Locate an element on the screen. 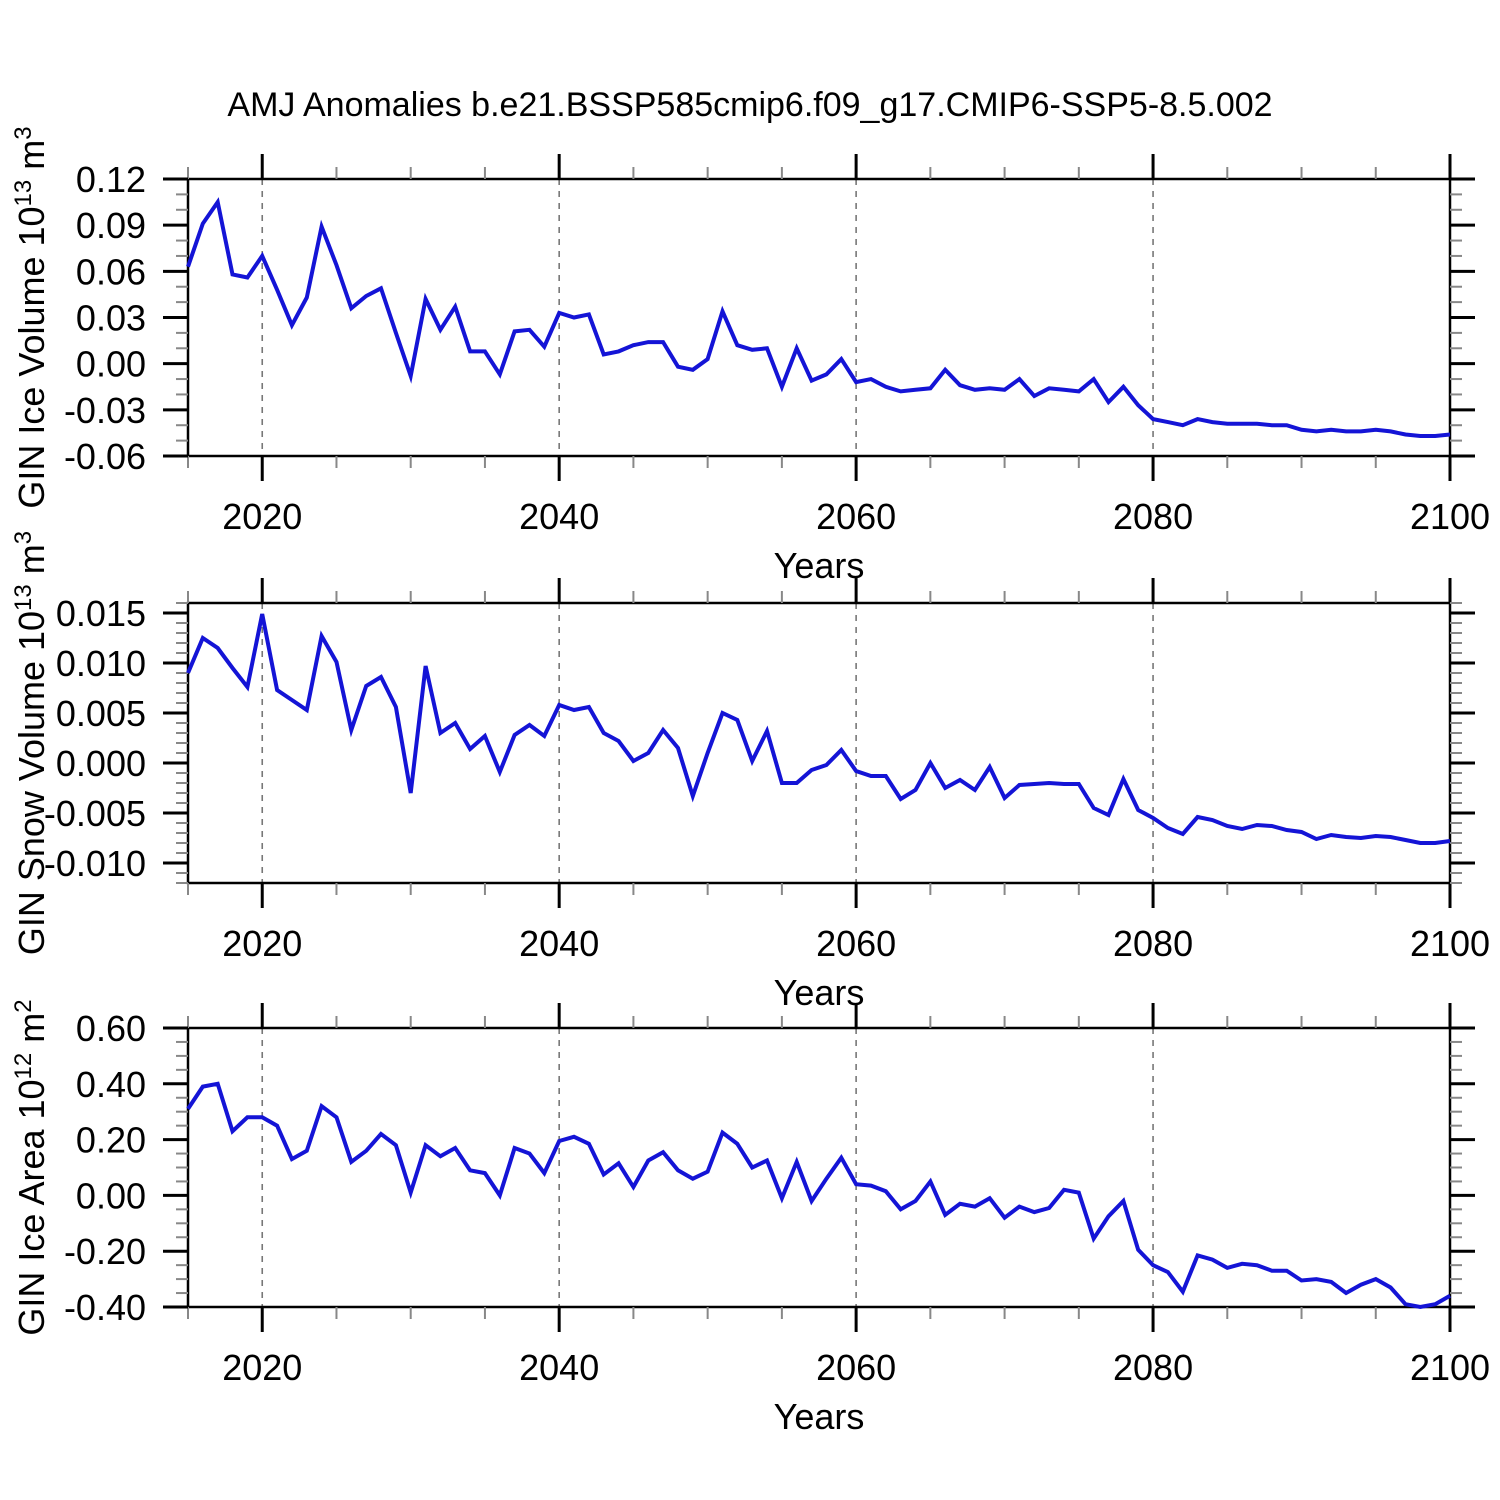  svg-text: 0.005 is located at coordinates (101, 713).